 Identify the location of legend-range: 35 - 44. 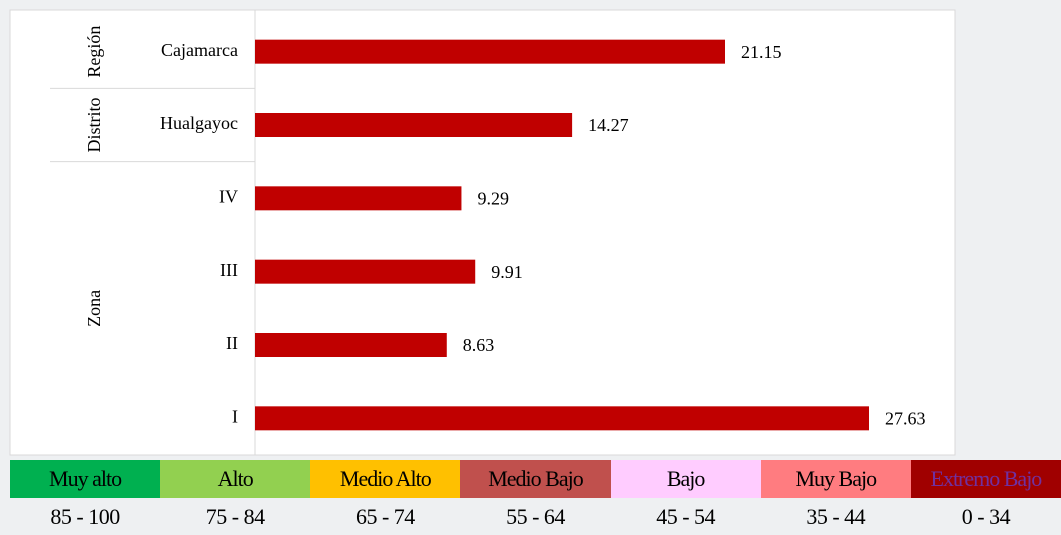
(836, 516).